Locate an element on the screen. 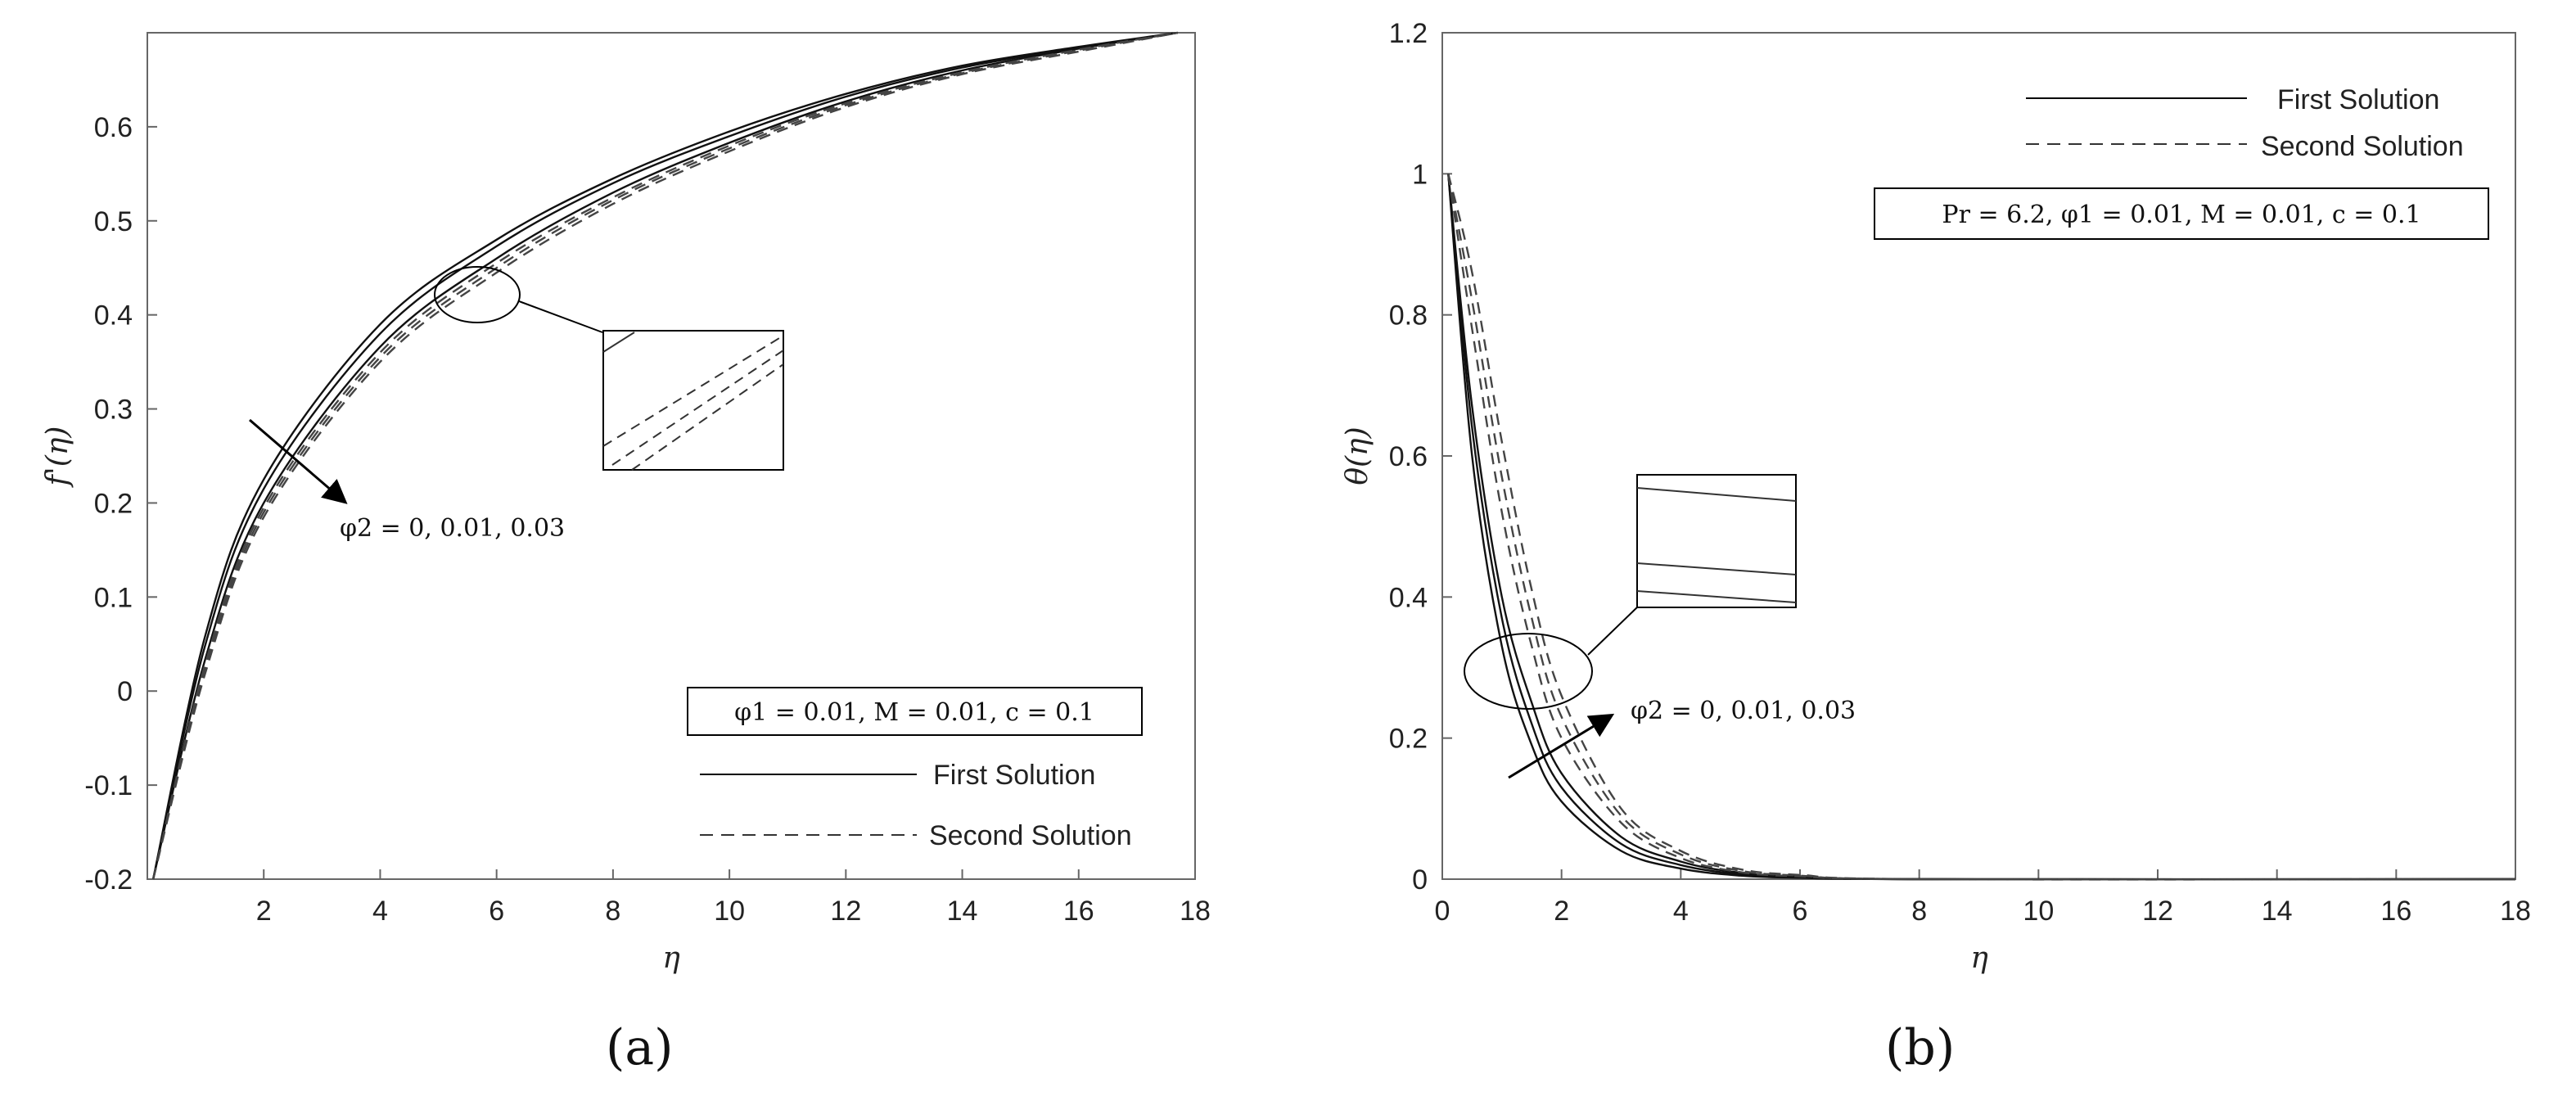 The height and width of the screenshot is (1110, 2576). y-tick-label: 0.3 is located at coordinates (113, 410).